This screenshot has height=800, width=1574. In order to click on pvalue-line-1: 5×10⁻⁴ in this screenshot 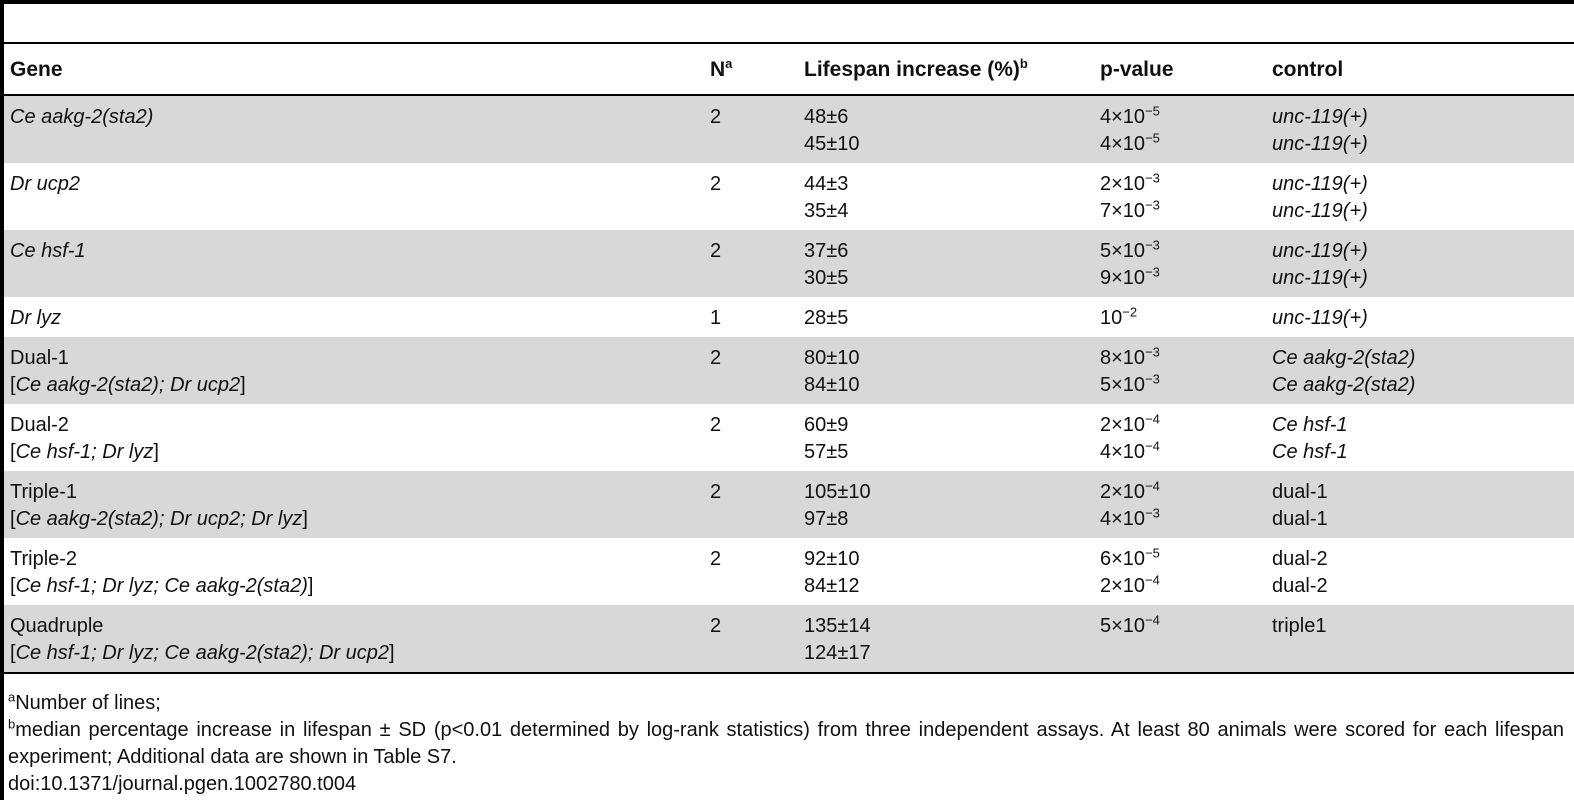, I will do `click(1130, 626)`.